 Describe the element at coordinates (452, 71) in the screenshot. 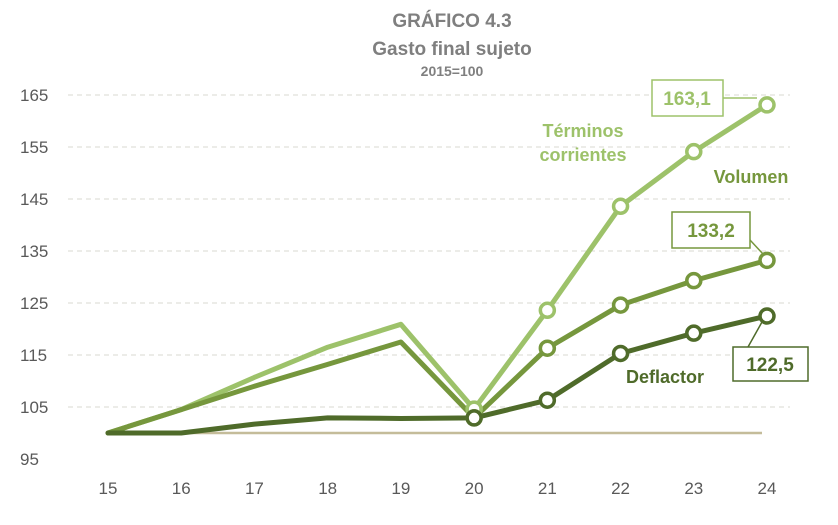

I see `chart-note: 2015=100` at that location.